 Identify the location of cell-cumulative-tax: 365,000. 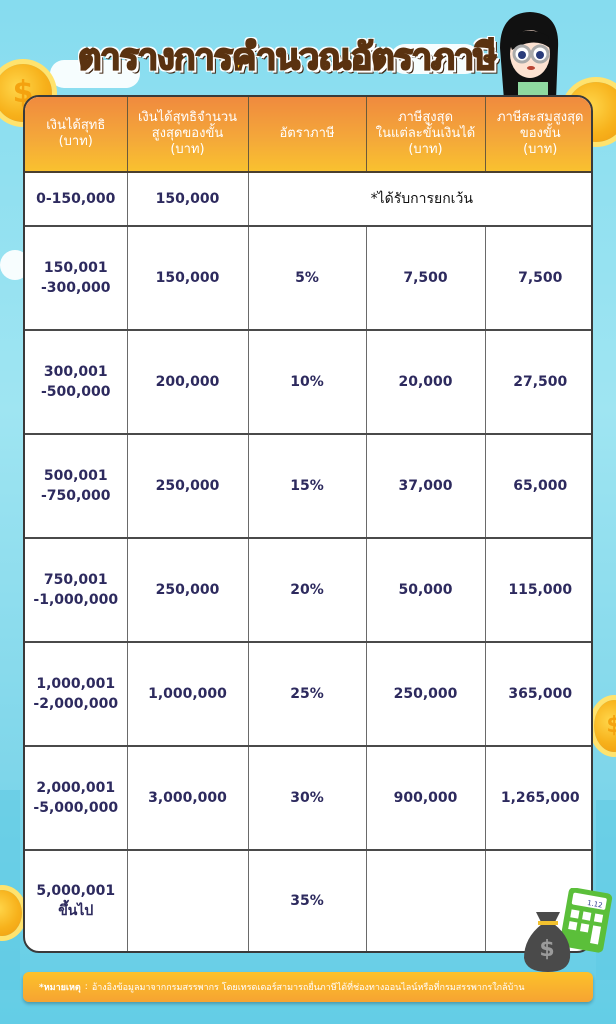
(538, 694).